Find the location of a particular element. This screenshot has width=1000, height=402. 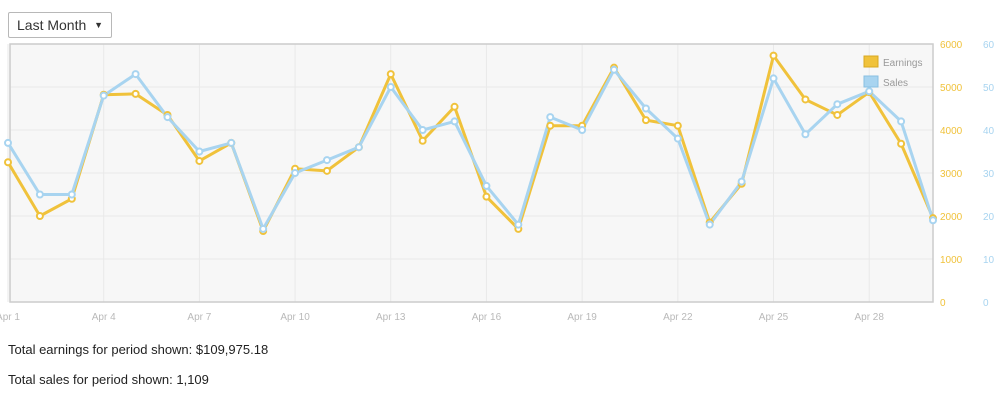

sales-axis-tick: 20 is located at coordinates (989, 217).